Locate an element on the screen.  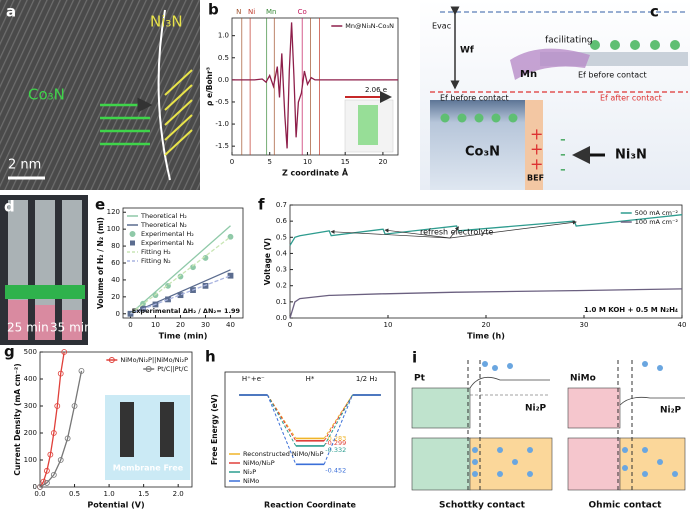
legend-label: 100 mA cm⁻² is located at coordinates (657, 222).